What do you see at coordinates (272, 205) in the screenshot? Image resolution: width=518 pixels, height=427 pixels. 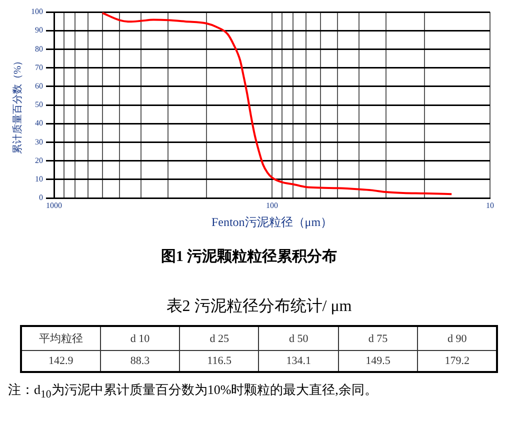 I see `x-tick-label: 100` at bounding box center [272, 205].